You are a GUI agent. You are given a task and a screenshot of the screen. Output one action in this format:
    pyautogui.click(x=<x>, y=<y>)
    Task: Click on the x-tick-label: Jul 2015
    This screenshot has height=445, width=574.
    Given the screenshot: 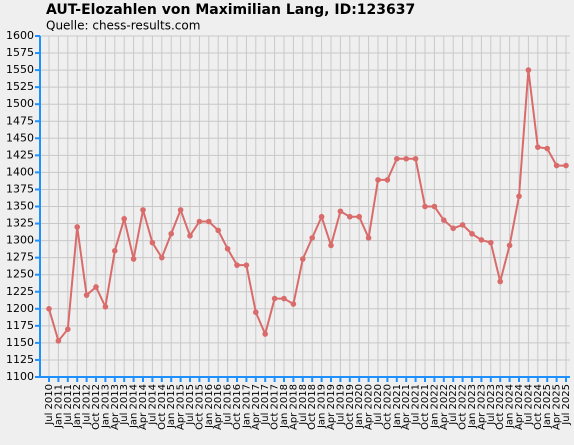 What is the action you would take?
    pyautogui.click(x=190, y=405)
    